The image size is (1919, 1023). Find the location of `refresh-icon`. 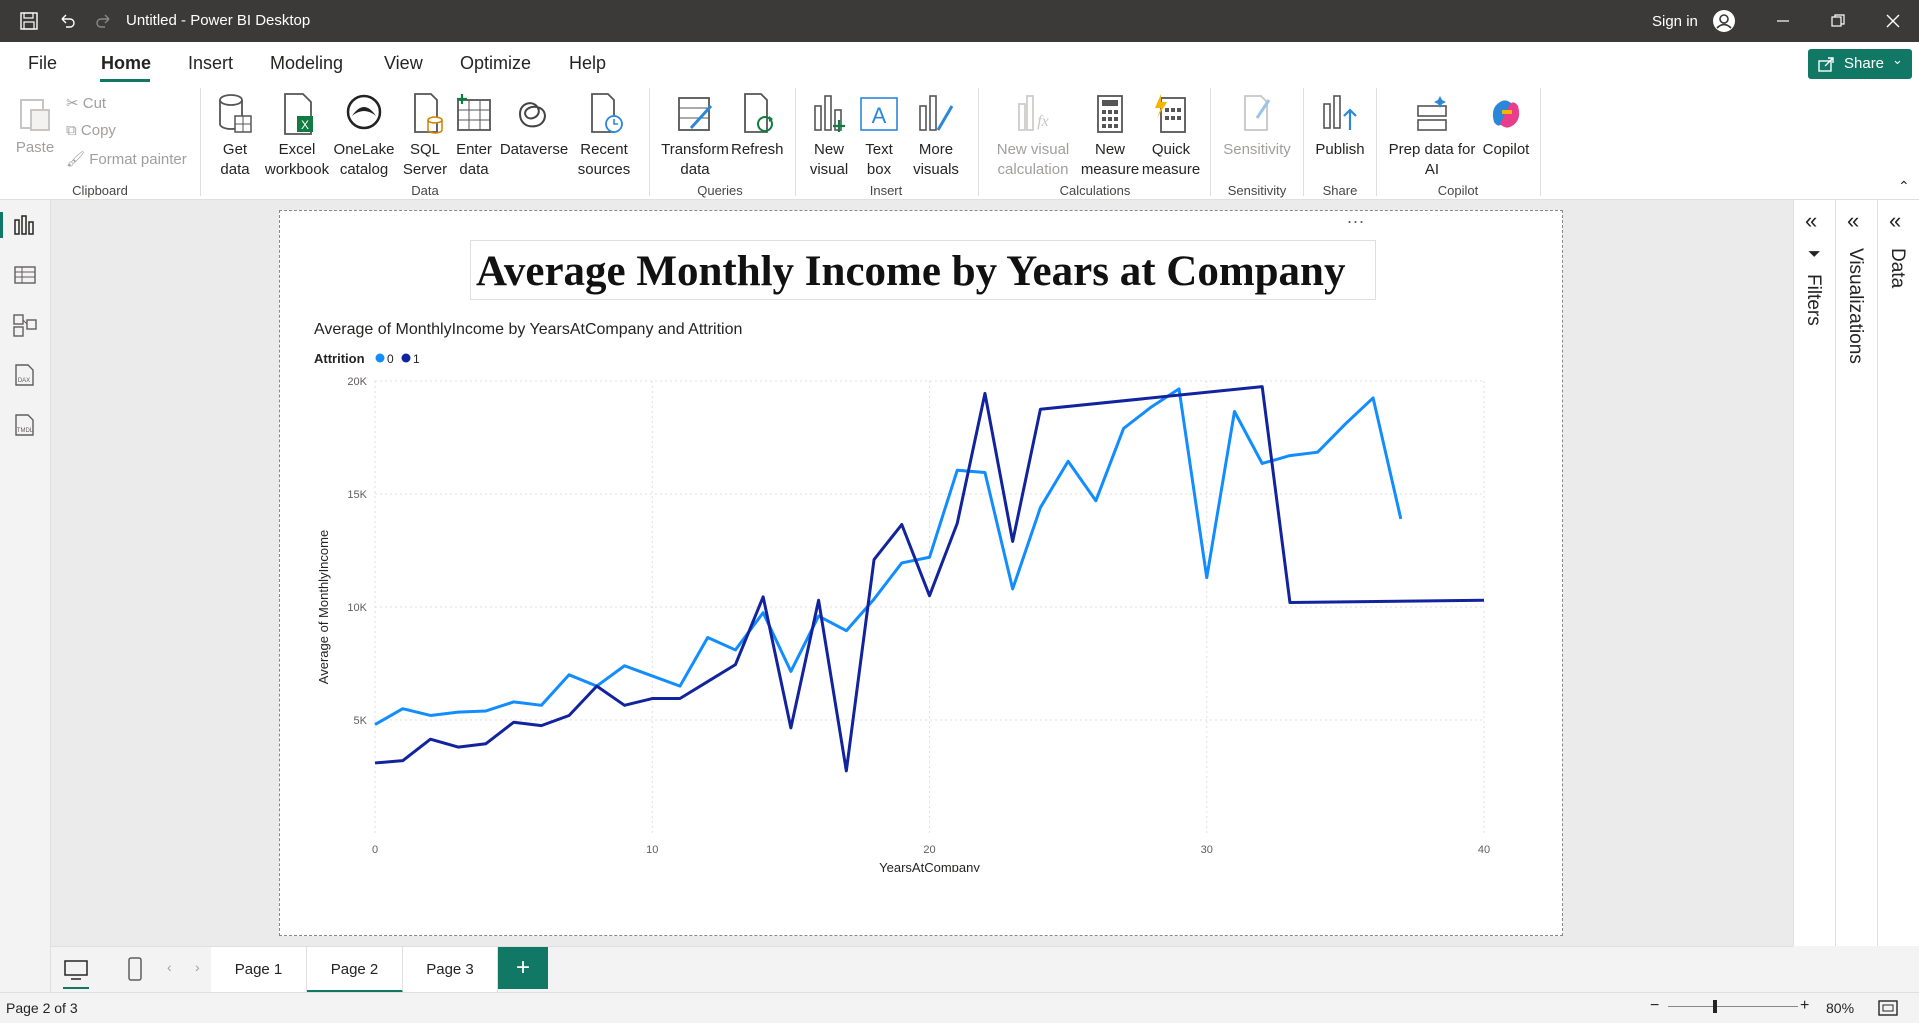

refresh-icon is located at coordinates (758, 113).